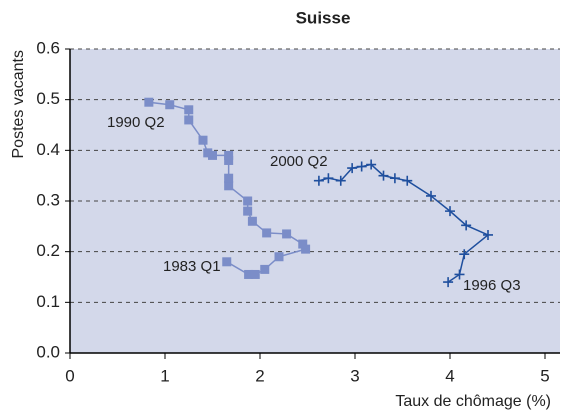 The height and width of the screenshot is (414, 561). I want to click on y-axis-label: Postes vacants, so click(18, 104).